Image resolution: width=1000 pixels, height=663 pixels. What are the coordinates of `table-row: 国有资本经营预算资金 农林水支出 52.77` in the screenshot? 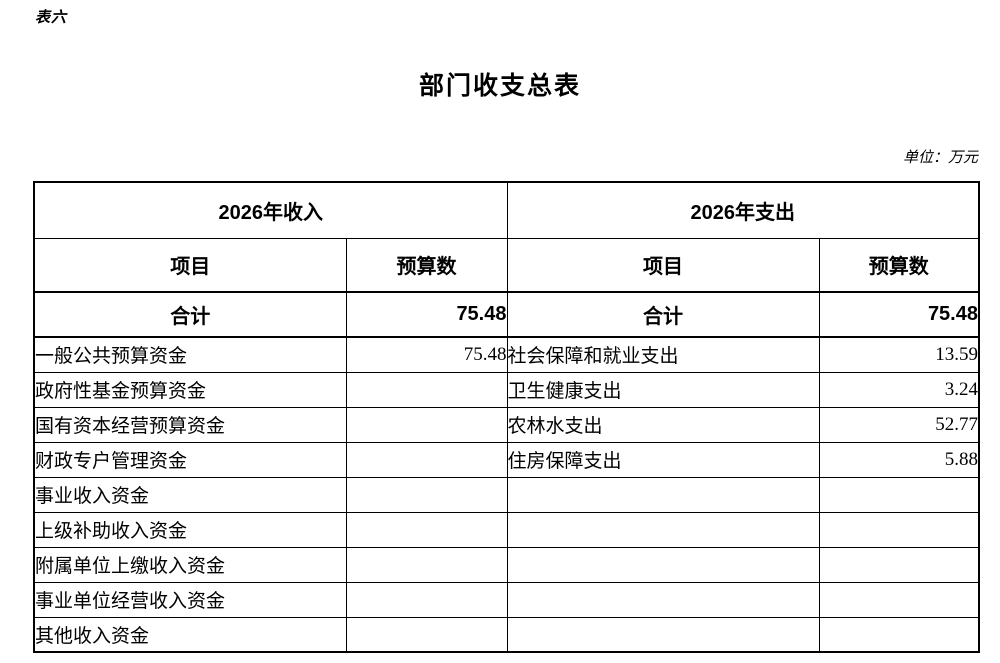 It's located at (506, 424).